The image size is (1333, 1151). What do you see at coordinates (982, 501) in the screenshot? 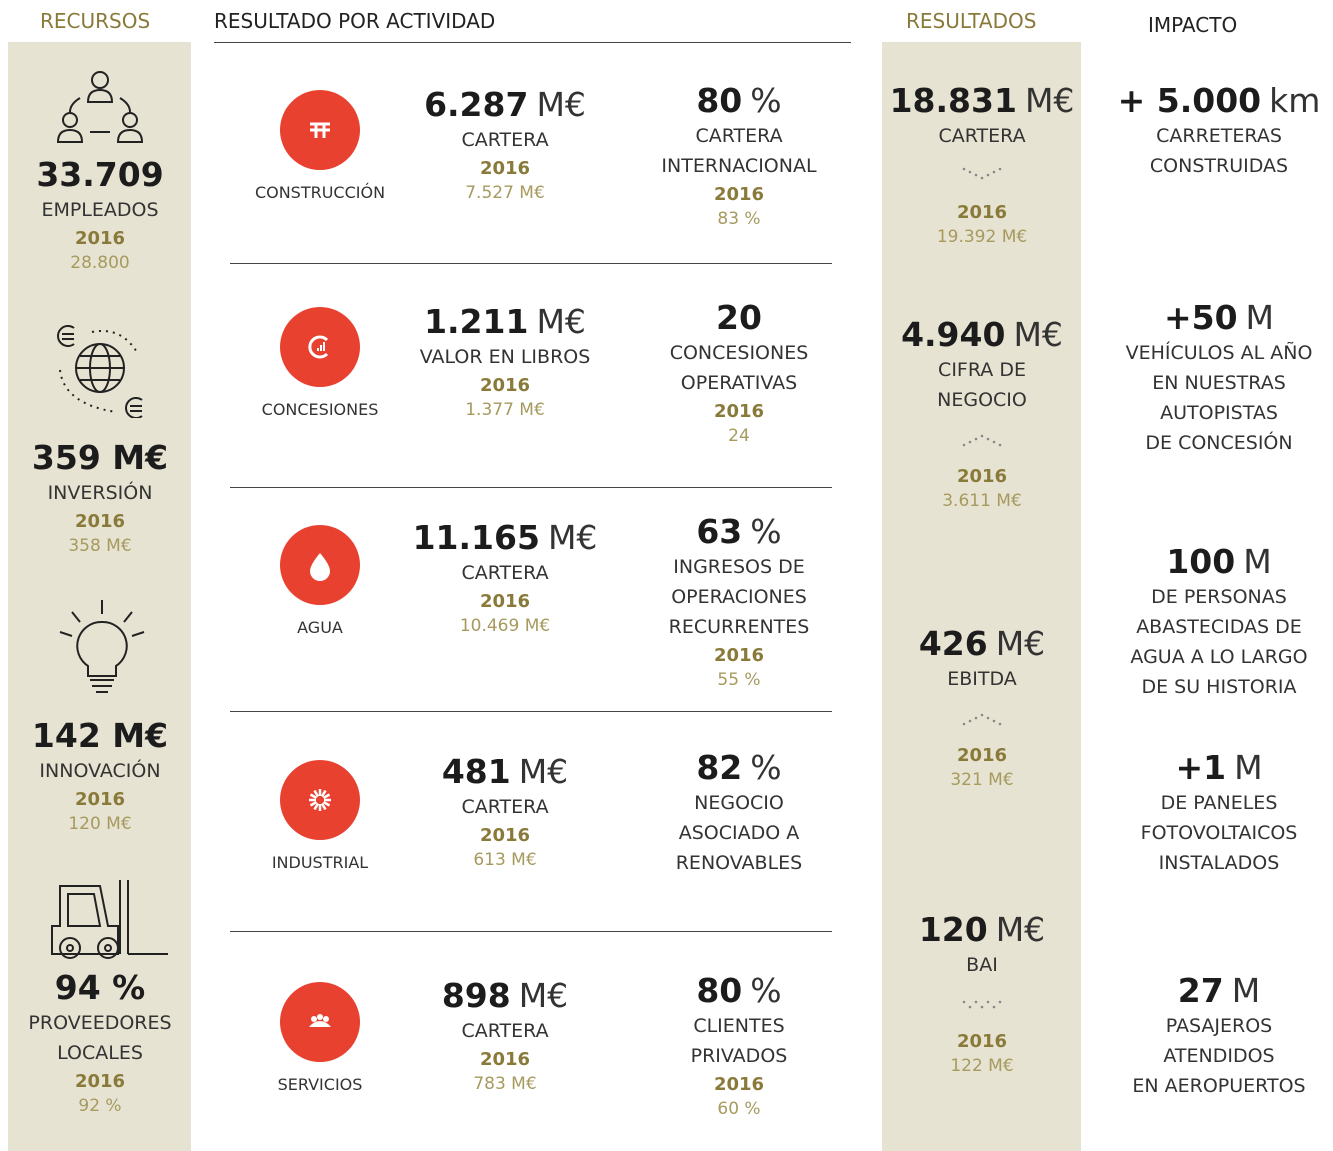
I see `previous-value: 3.611 M€` at bounding box center [982, 501].